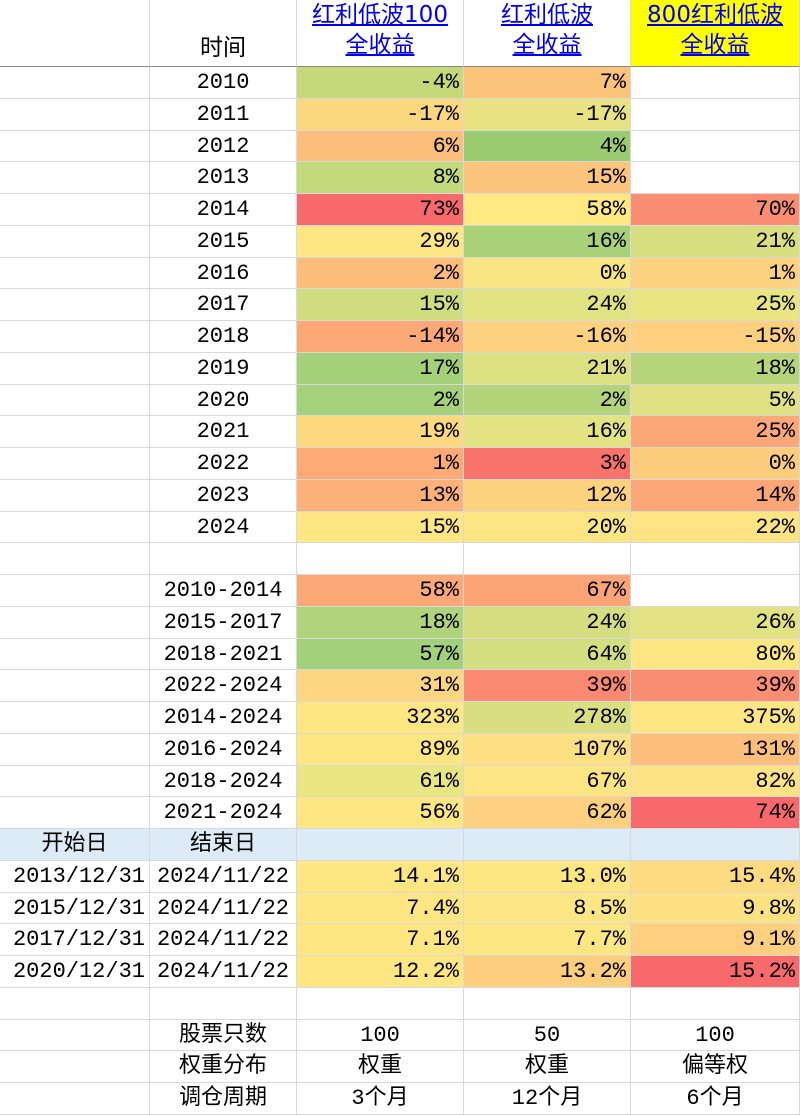 The height and width of the screenshot is (1115, 800). Describe the element at coordinates (380, 368) in the screenshot. I see `value-cell: 17%` at that location.